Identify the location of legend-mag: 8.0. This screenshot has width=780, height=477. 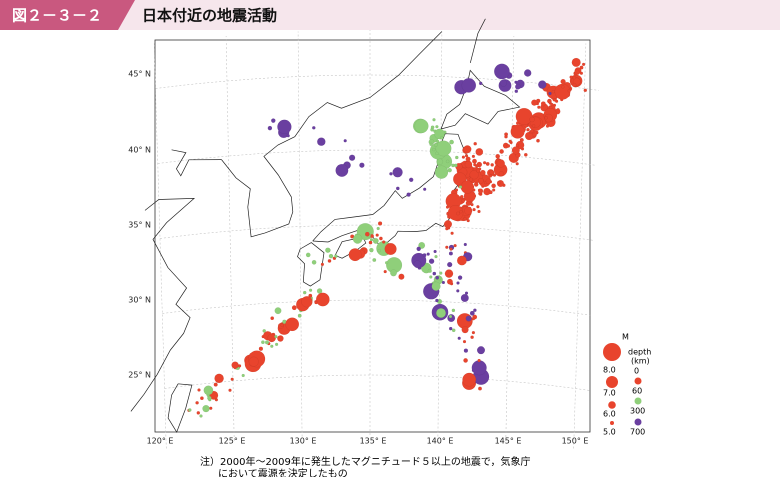
(609, 370).